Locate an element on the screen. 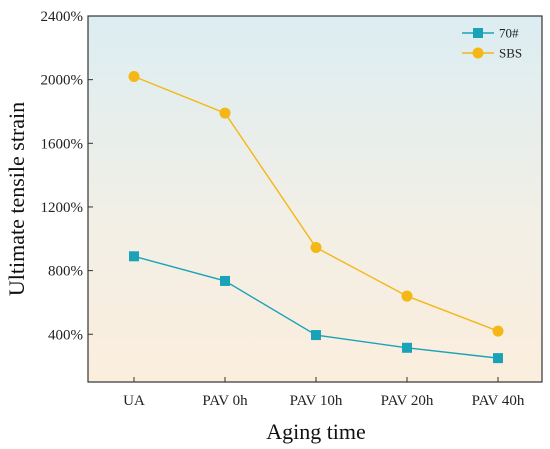  x-axis-title: Aging time is located at coordinates (316, 431).